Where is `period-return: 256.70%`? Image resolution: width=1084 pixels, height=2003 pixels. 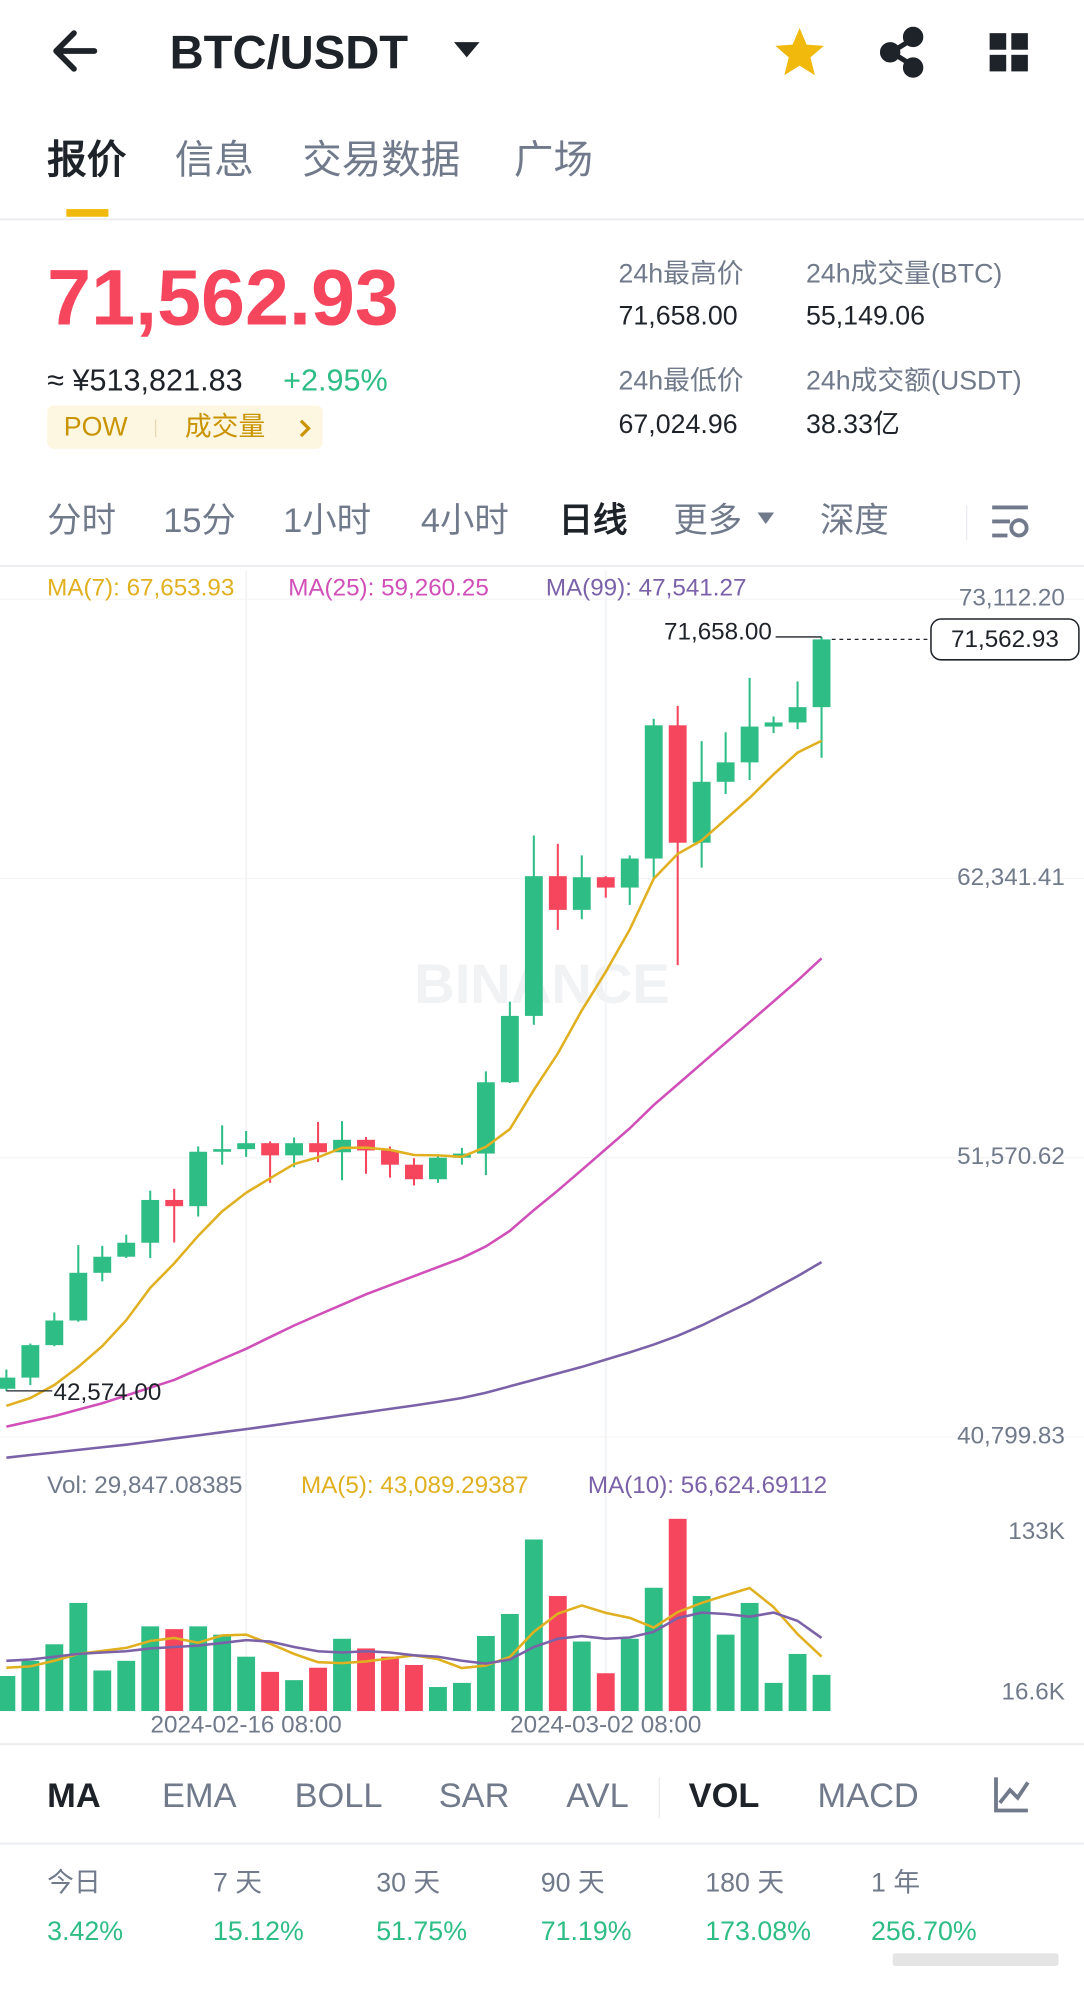
period-return: 256.70% is located at coordinates (924, 1931).